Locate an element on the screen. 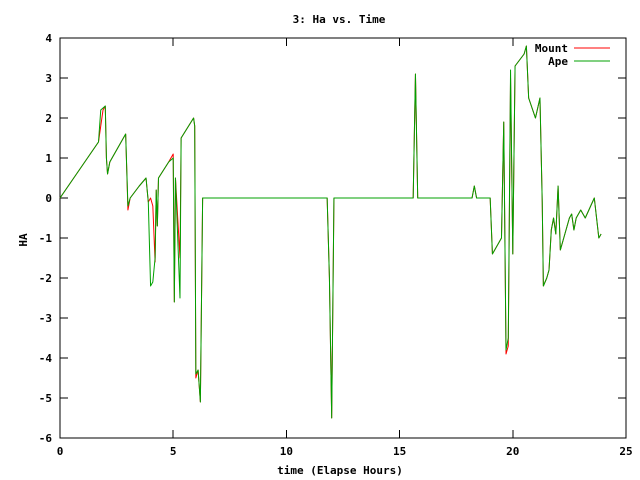 The image size is (640, 480). y-tick-label: -2 is located at coordinates (45, 278).